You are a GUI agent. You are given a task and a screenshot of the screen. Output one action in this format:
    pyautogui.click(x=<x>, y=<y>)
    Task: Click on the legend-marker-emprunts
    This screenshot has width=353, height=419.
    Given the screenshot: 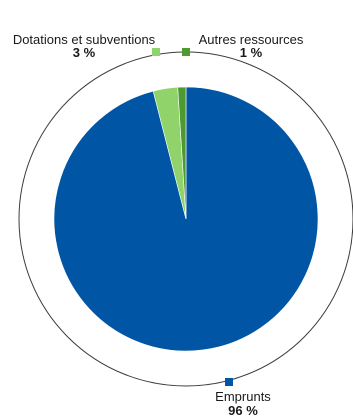 What is the action you would take?
    pyautogui.click(x=229, y=382)
    